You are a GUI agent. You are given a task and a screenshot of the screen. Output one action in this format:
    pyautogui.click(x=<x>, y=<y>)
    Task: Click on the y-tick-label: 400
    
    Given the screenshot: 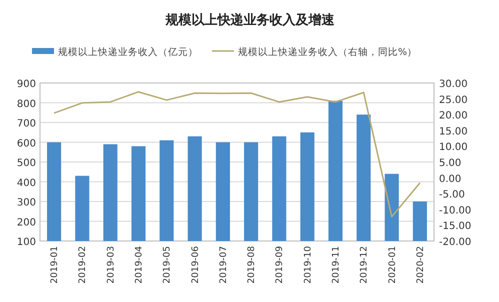 What is the action you would take?
    pyautogui.click(x=26, y=183)
    